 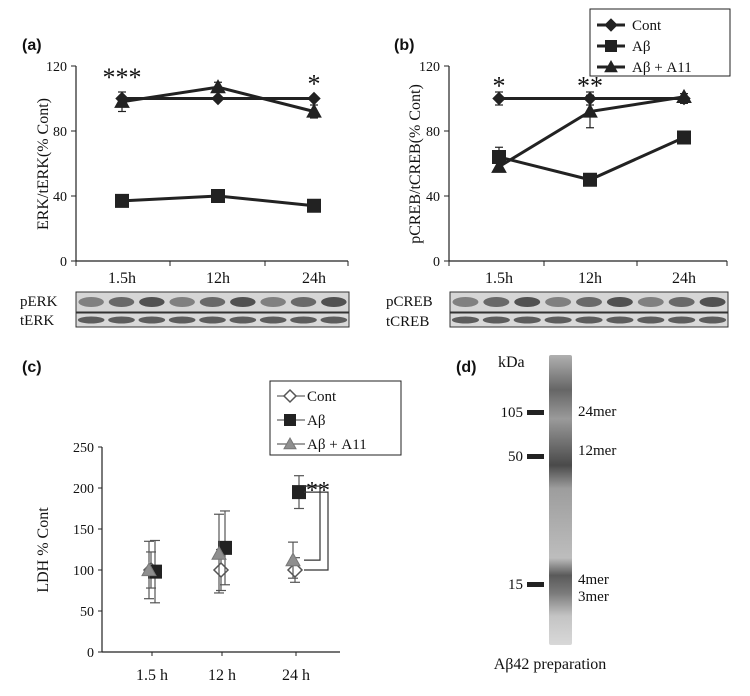 I want to click on significance-mark: *, so click(x=314, y=84).